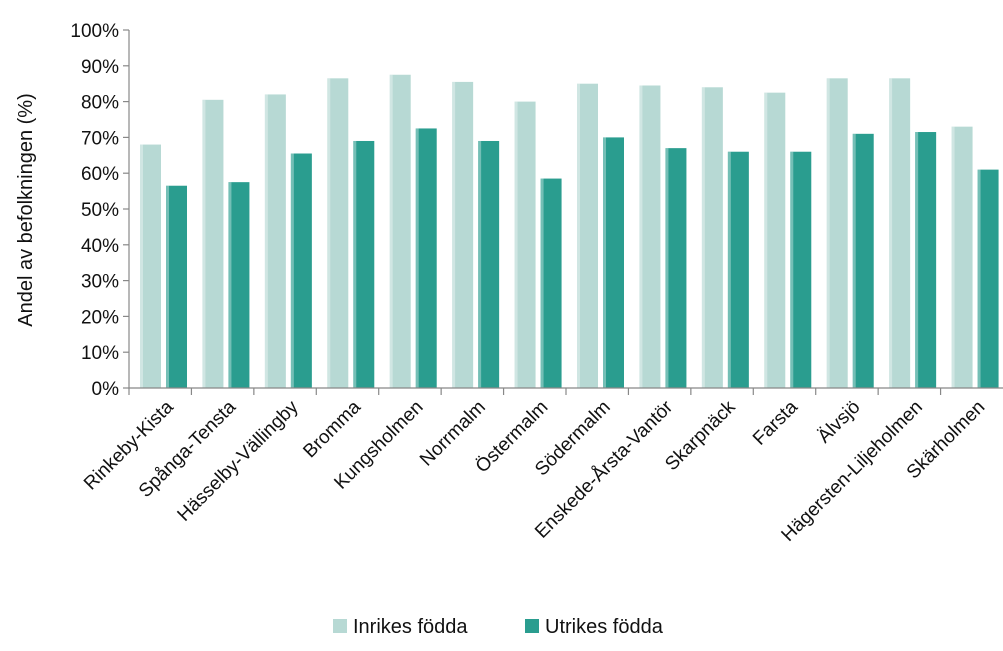  What do you see at coordinates (410, 627) in the screenshot?
I see `legend-label-inrikes: Inrikes födda` at bounding box center [410, 627].